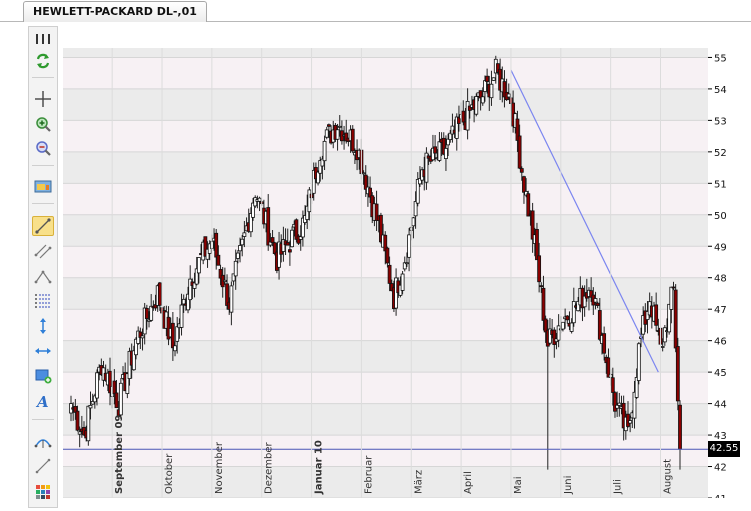 This screenshot has height=511, width=751. Describe the element at coordinates (43, 351) in the screenshot. I see `horizontal-line-tool-icon` at that location.